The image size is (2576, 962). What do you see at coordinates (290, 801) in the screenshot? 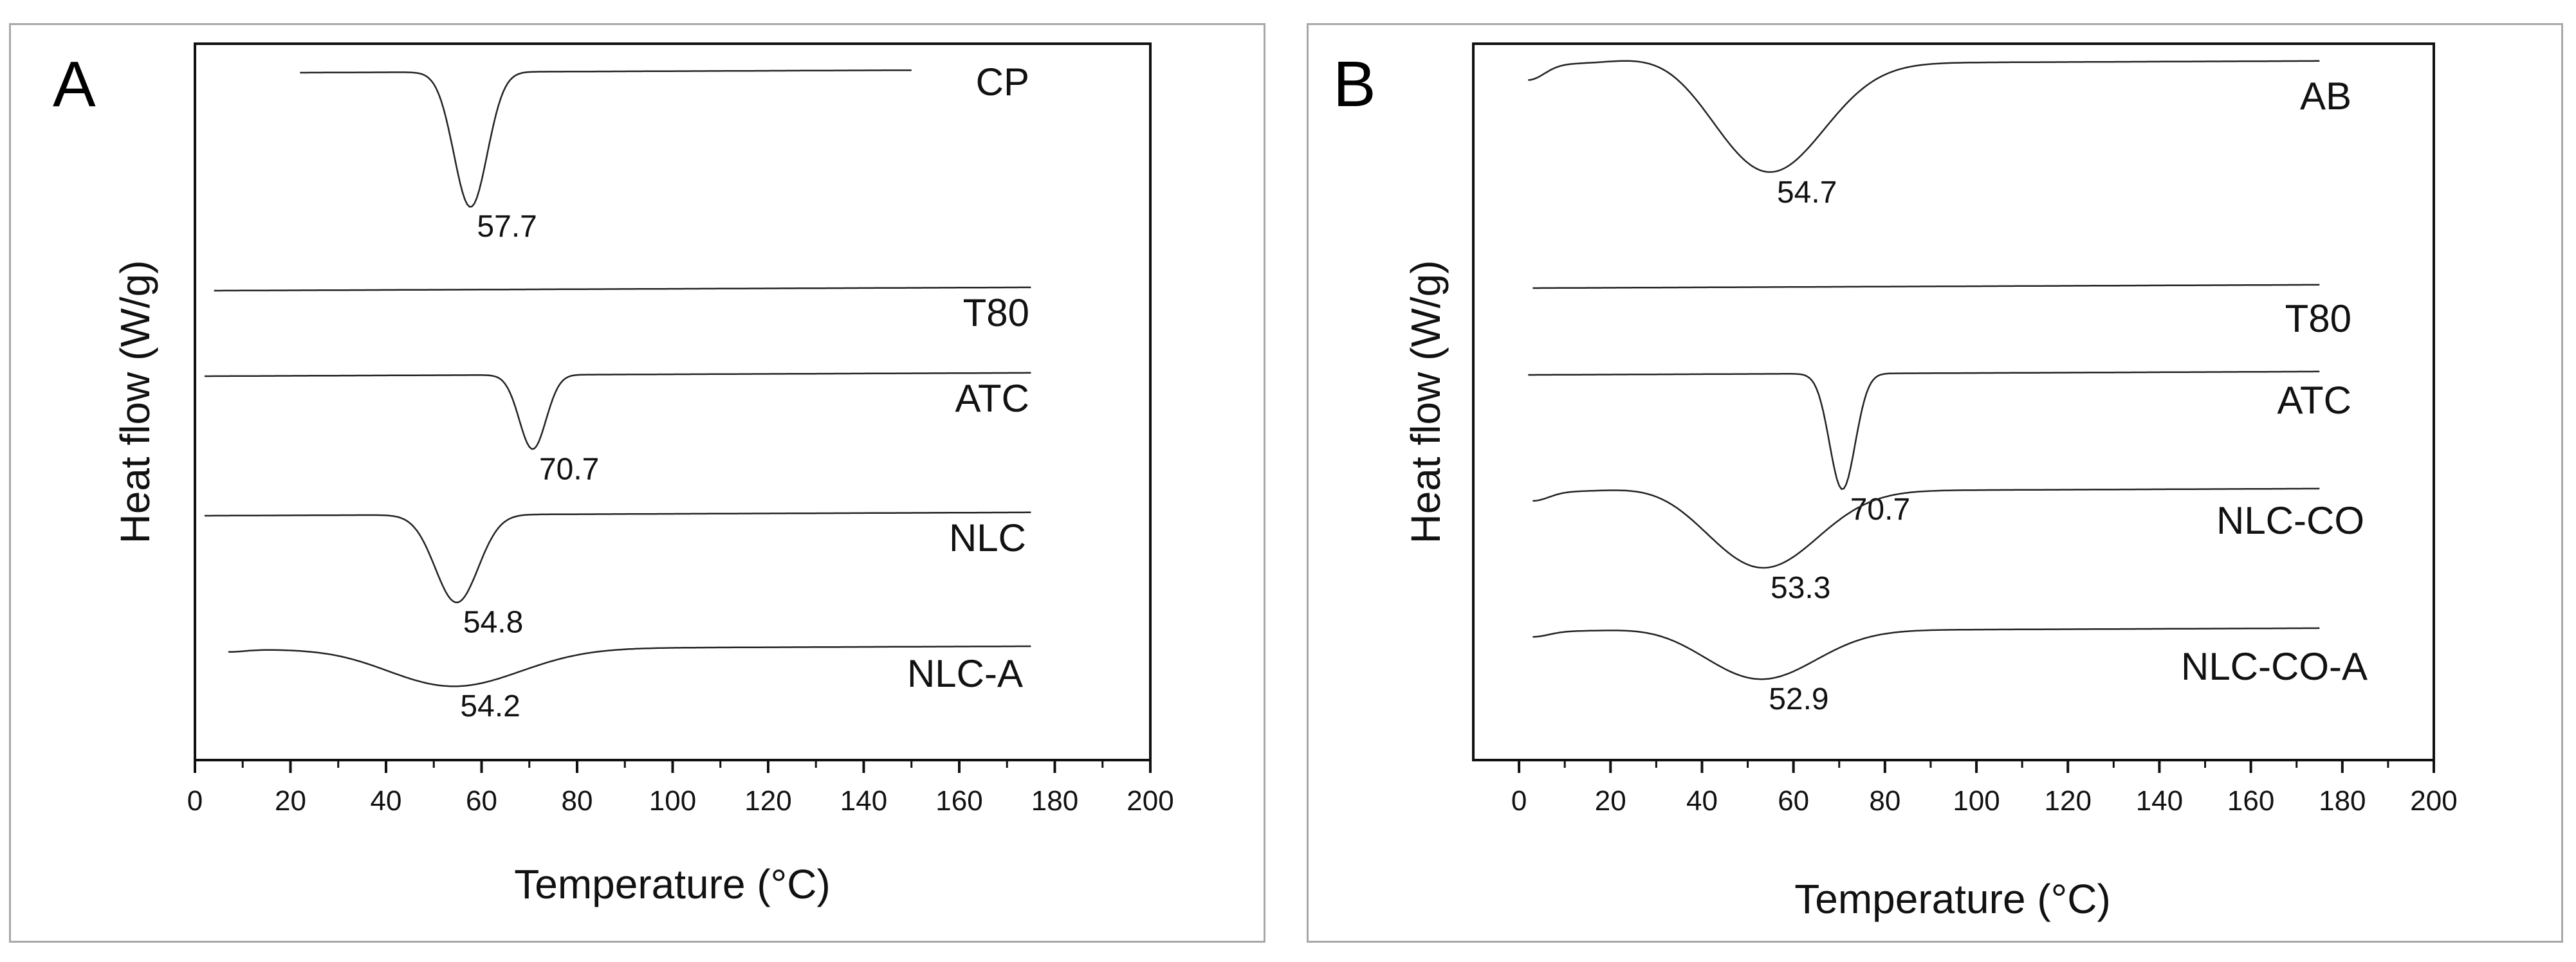
I see `x-tick-label-a-20: 20` at bounding box center [290, 801].